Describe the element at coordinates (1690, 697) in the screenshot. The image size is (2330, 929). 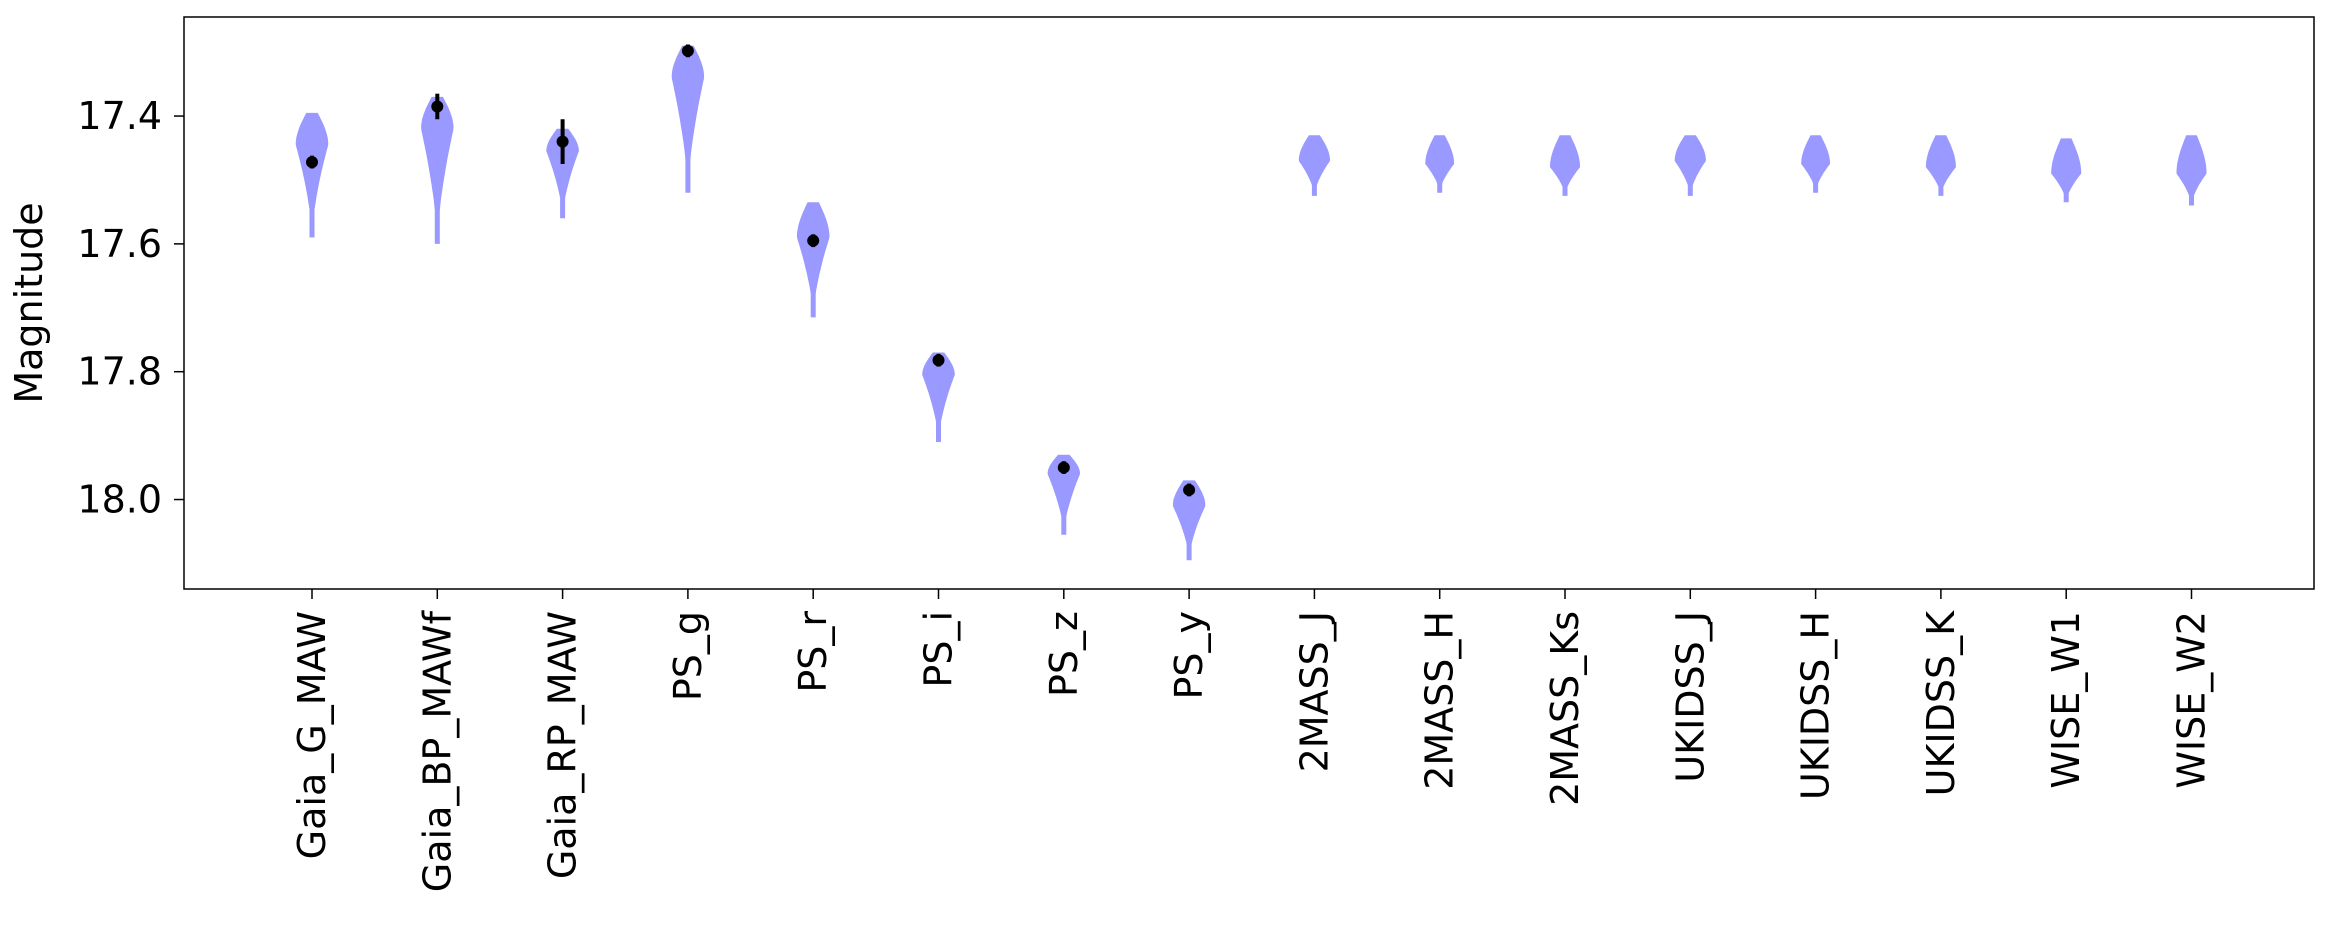
I see `x-tick-label: UKIDSS_J` at that location.